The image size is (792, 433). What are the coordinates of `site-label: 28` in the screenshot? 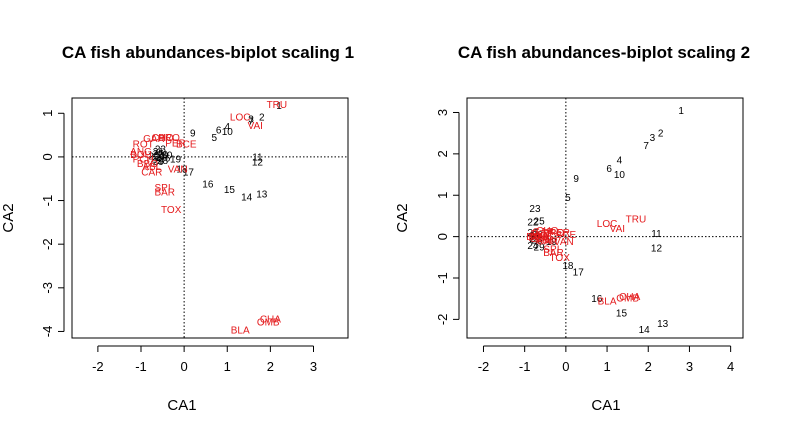 It's located at (537, 235).